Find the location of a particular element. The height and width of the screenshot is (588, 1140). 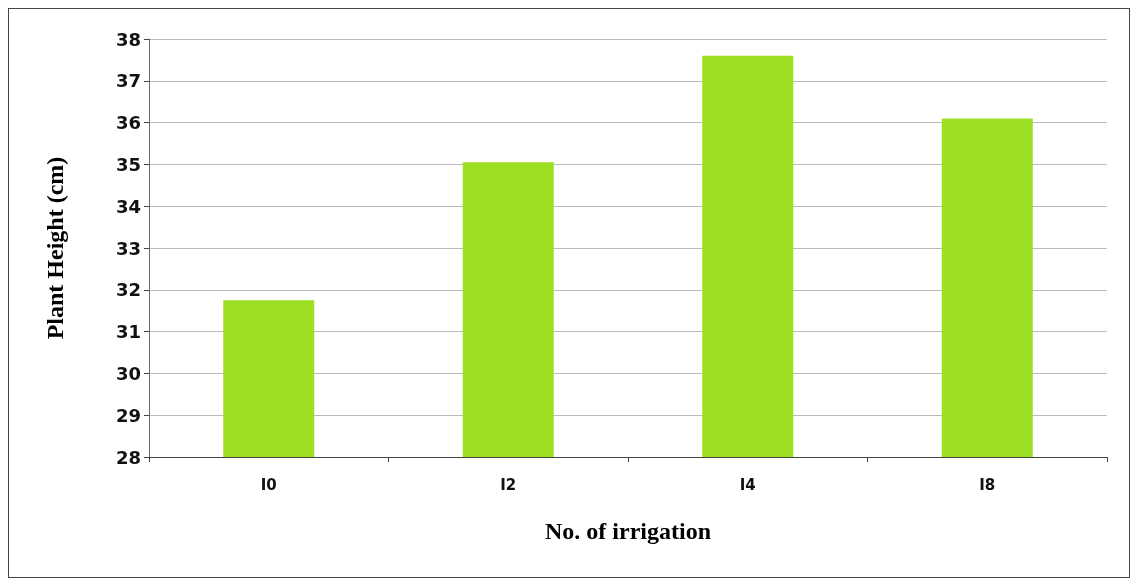

y-tick-label: 32 is located at coordinates (128, 290).